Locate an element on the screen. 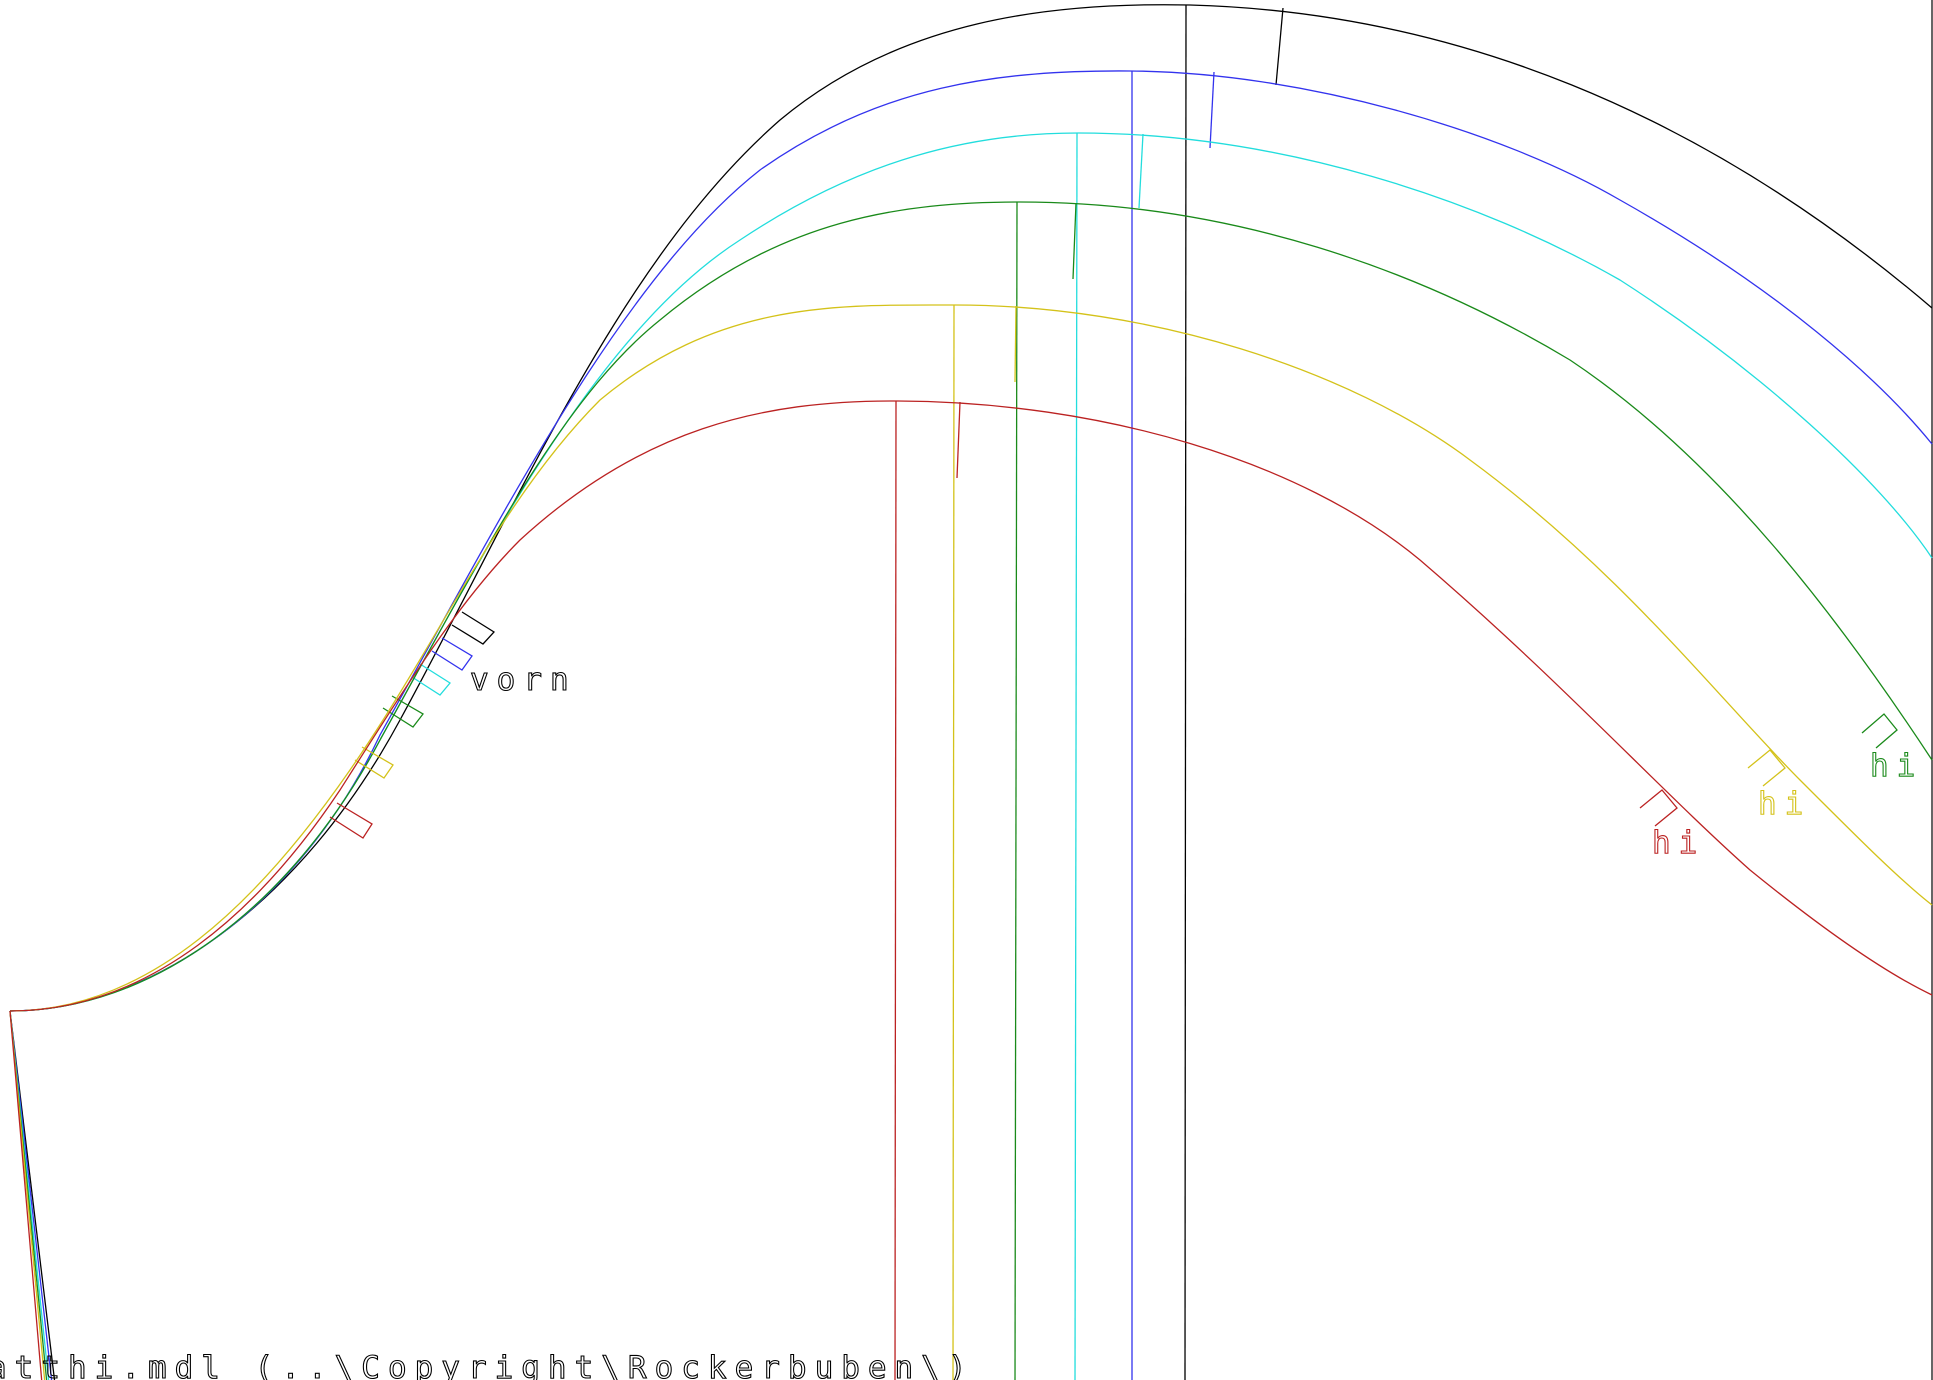 The image size is (1933, 1380). size-4-back-notch is located at coordinates (1879, 731).